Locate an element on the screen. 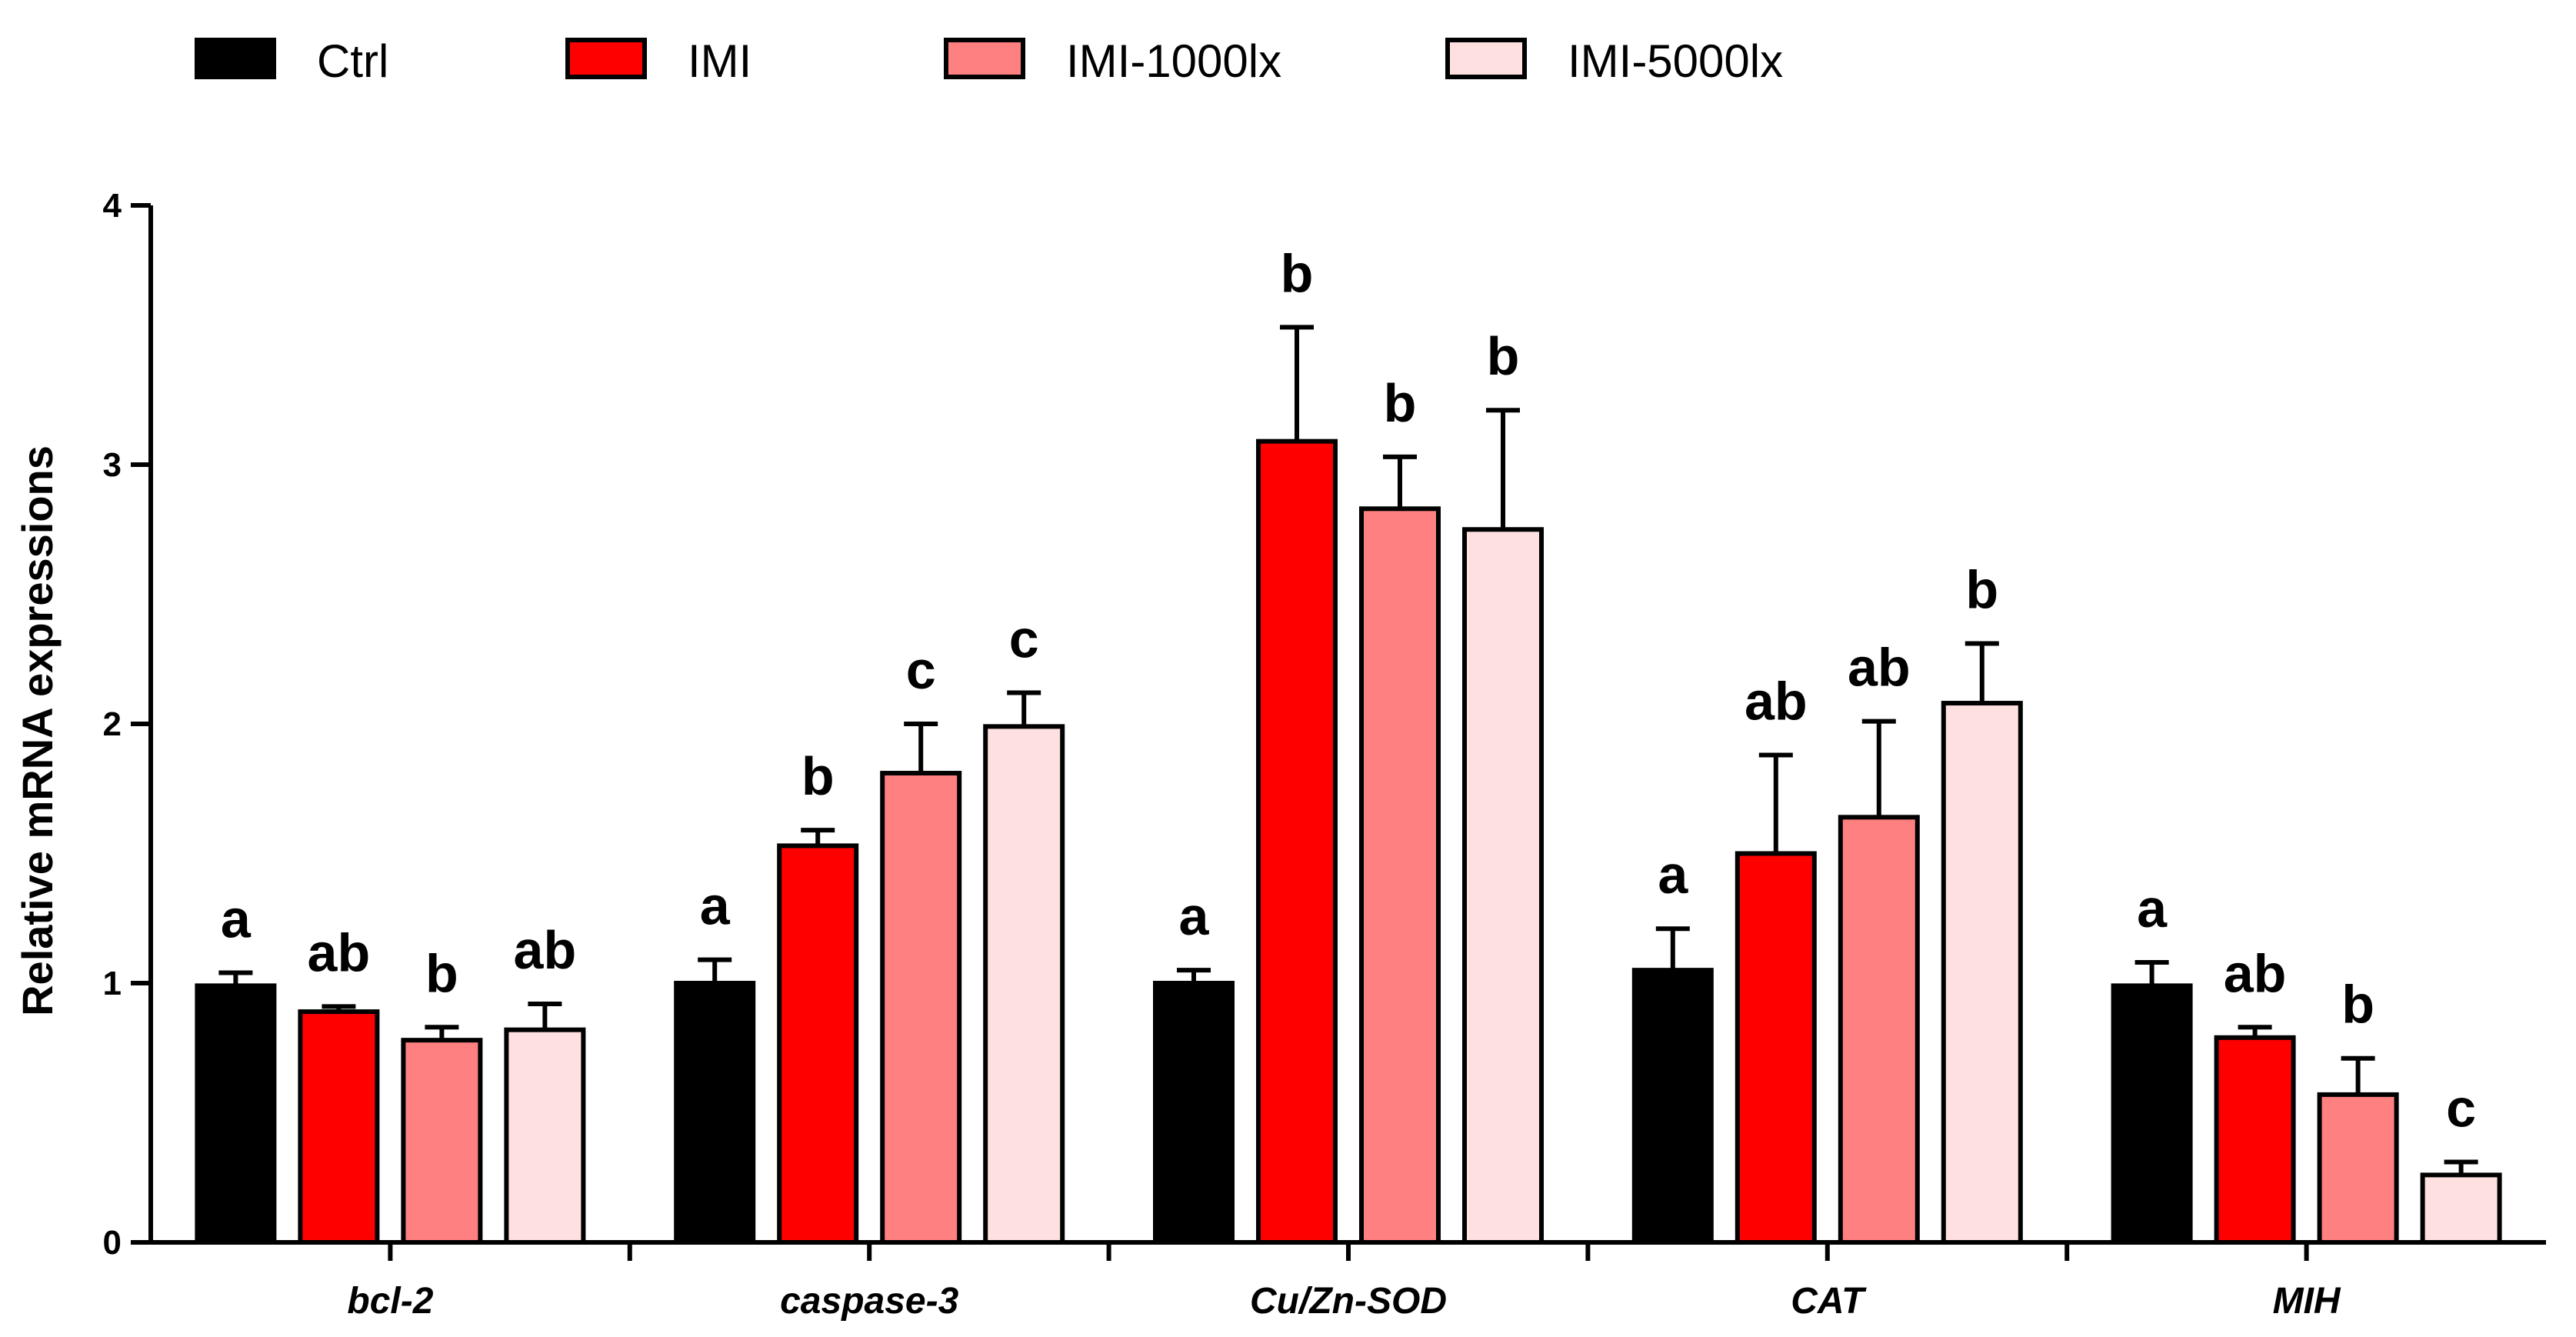 The width and height of the screenshot is (2576, 1337). y-tick-label: 4 is located at coordinates (112, 206).